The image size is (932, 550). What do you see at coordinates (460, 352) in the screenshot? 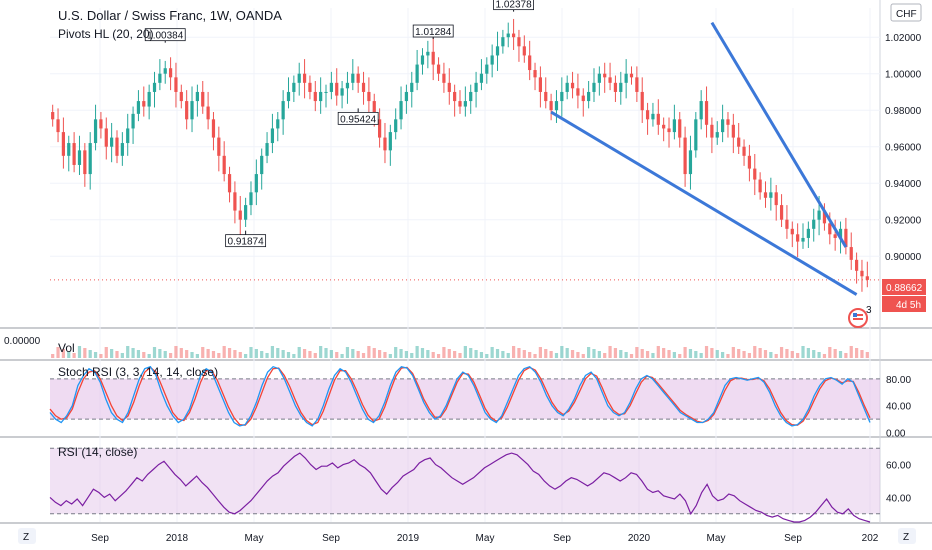
I see `volume-layer` at bounding box center [460, 352].